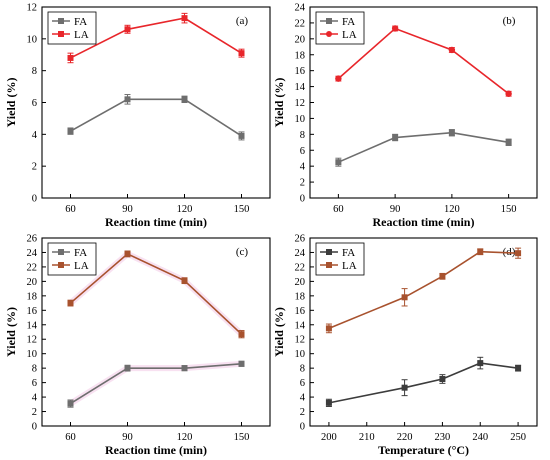  Describe the element at coordinates (480, 437) in the screenshot. I see `x-tick-label: 240` at that location.